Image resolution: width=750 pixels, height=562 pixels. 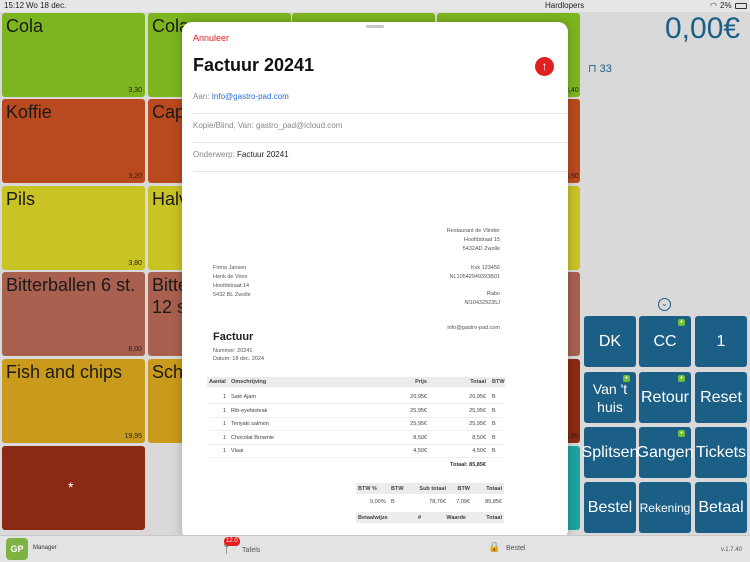 I want to click on table-cell: 20,95€, so click(x=418, y=397).